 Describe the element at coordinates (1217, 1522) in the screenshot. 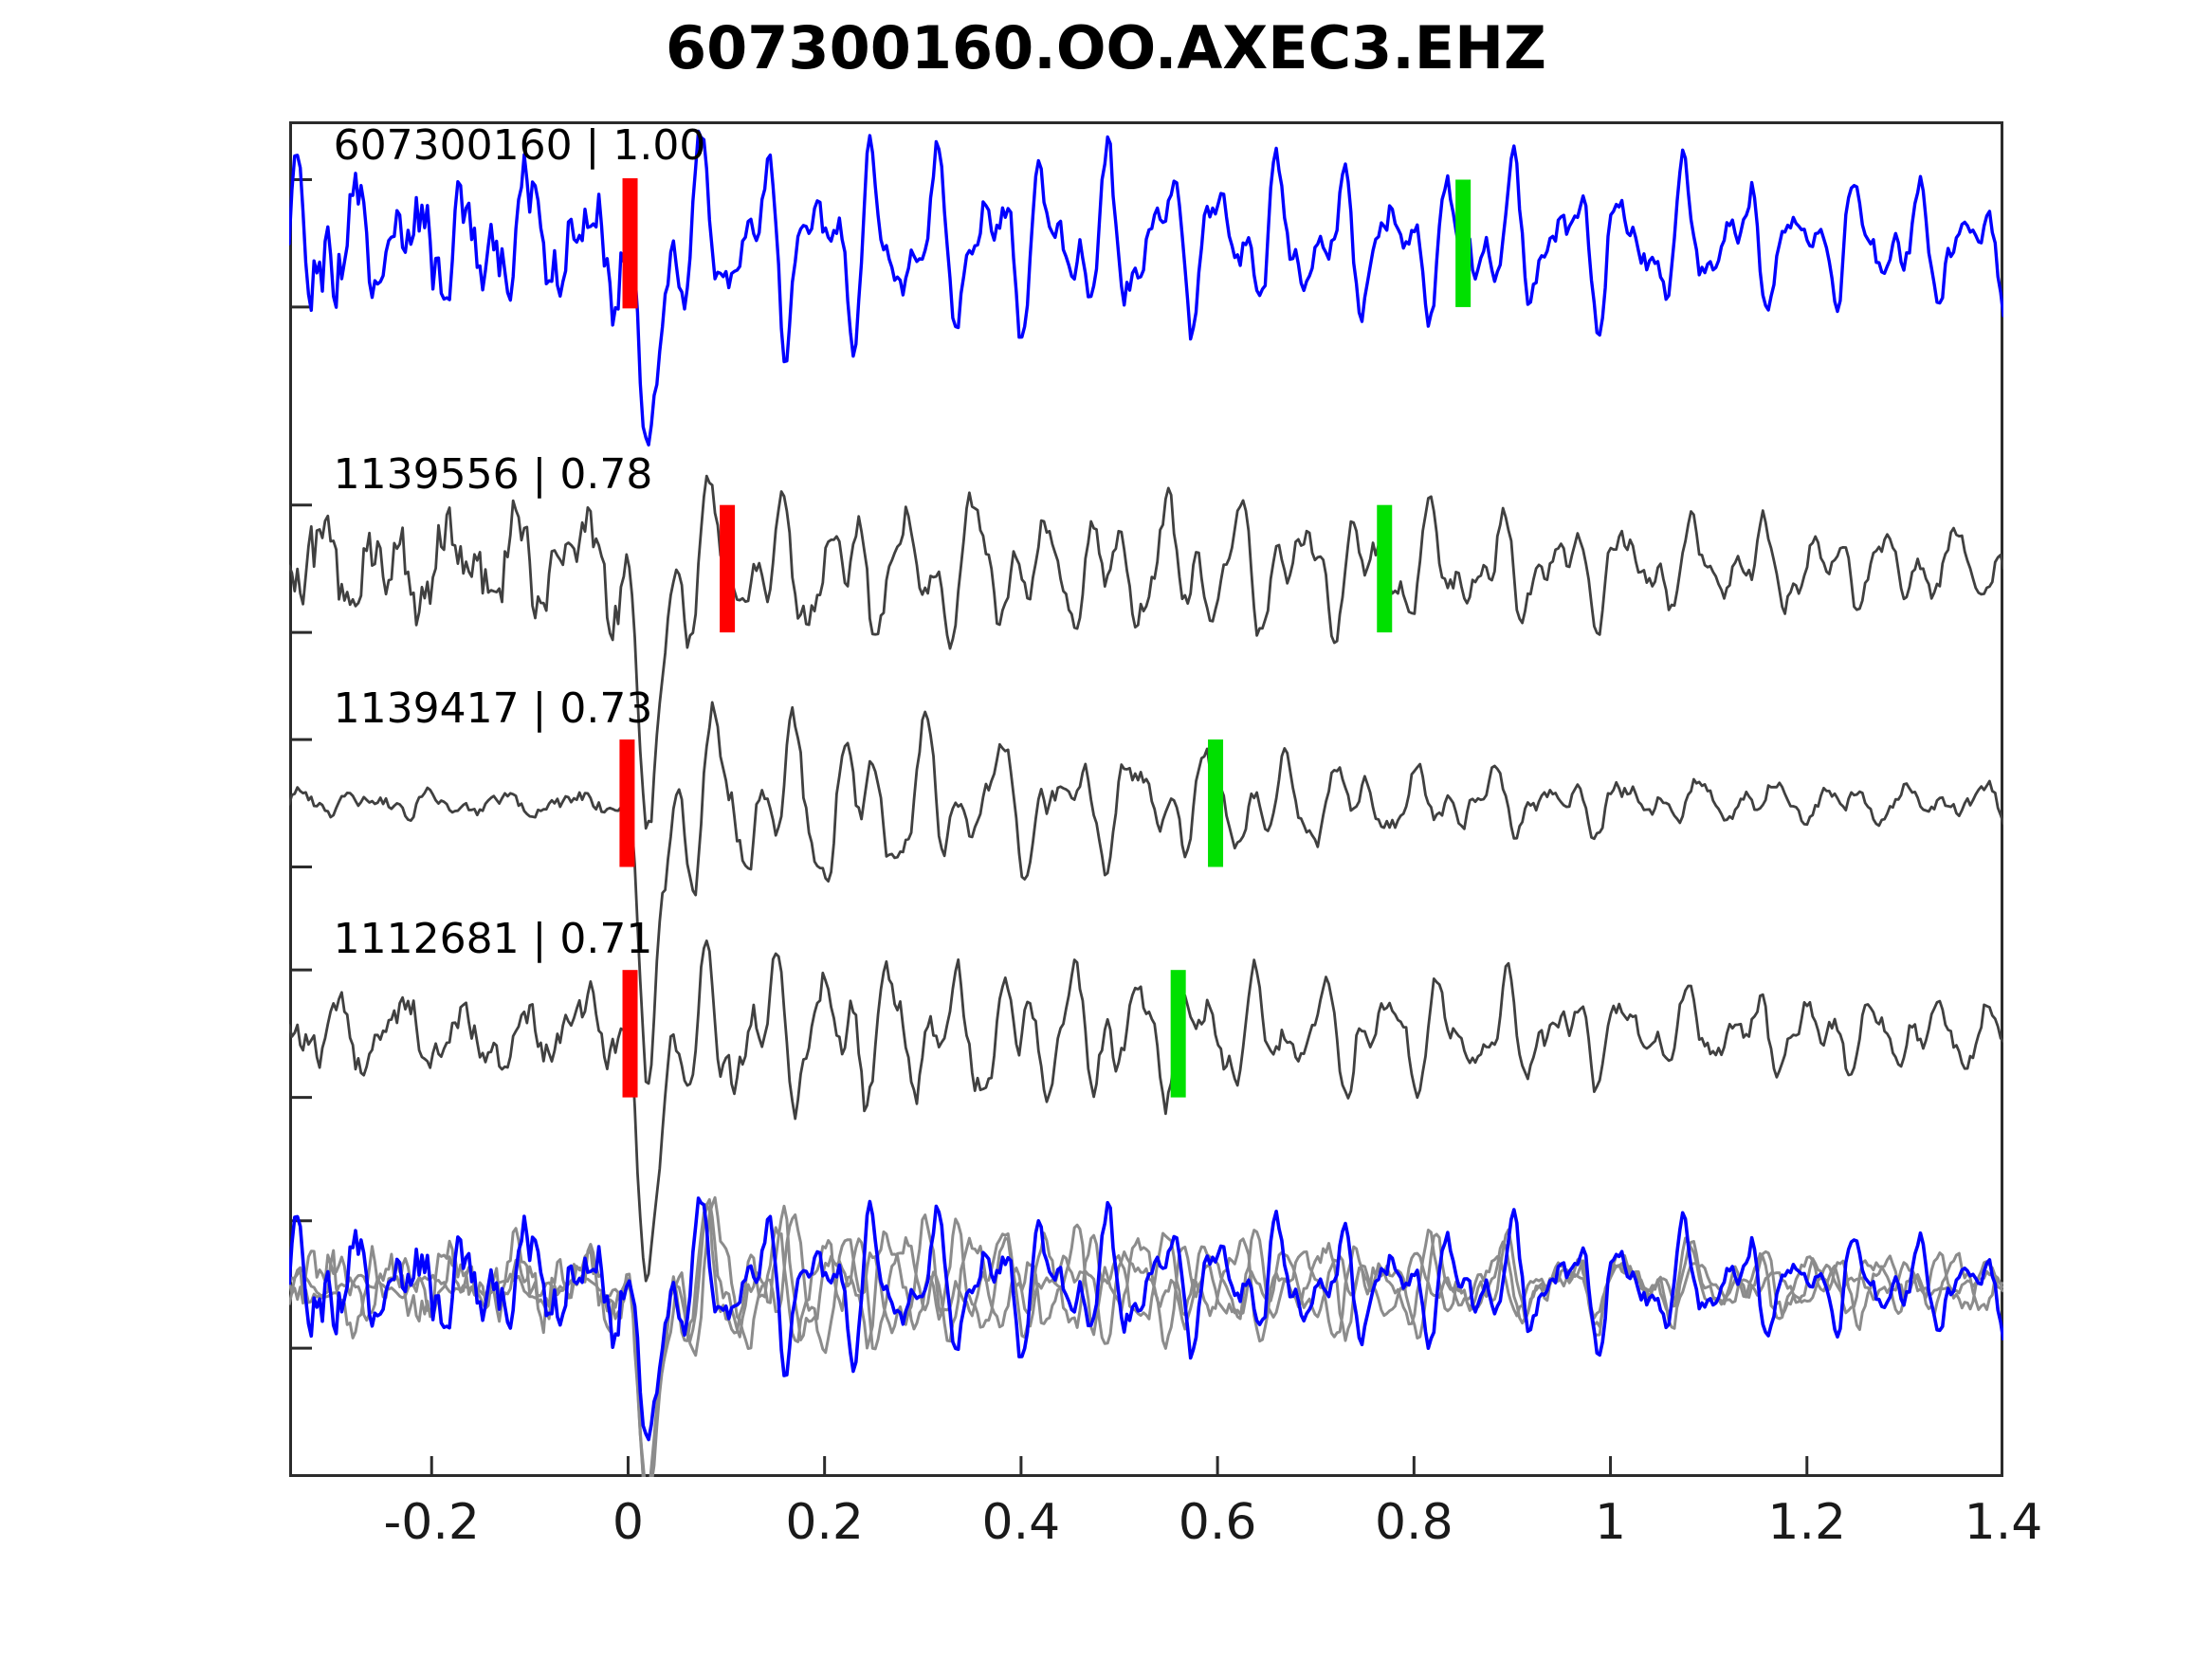

I see `x-axis-tick-label: 0.6` at that location.